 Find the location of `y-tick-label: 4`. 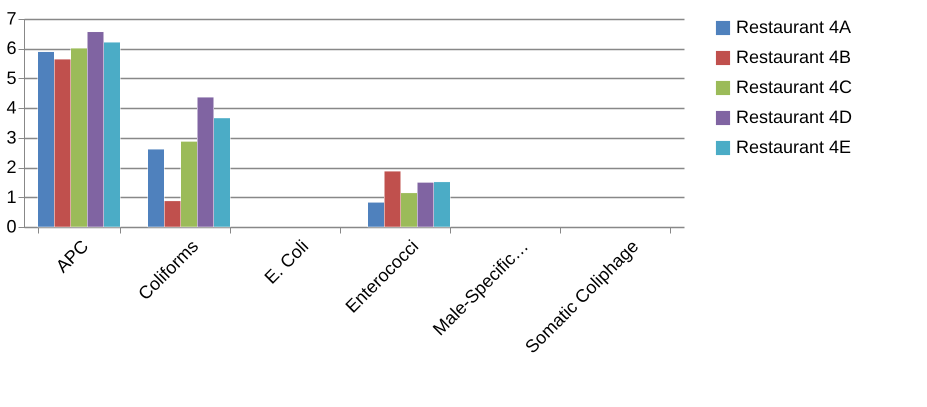

y-tick-label: 4 is located at coordinates (11, 108).